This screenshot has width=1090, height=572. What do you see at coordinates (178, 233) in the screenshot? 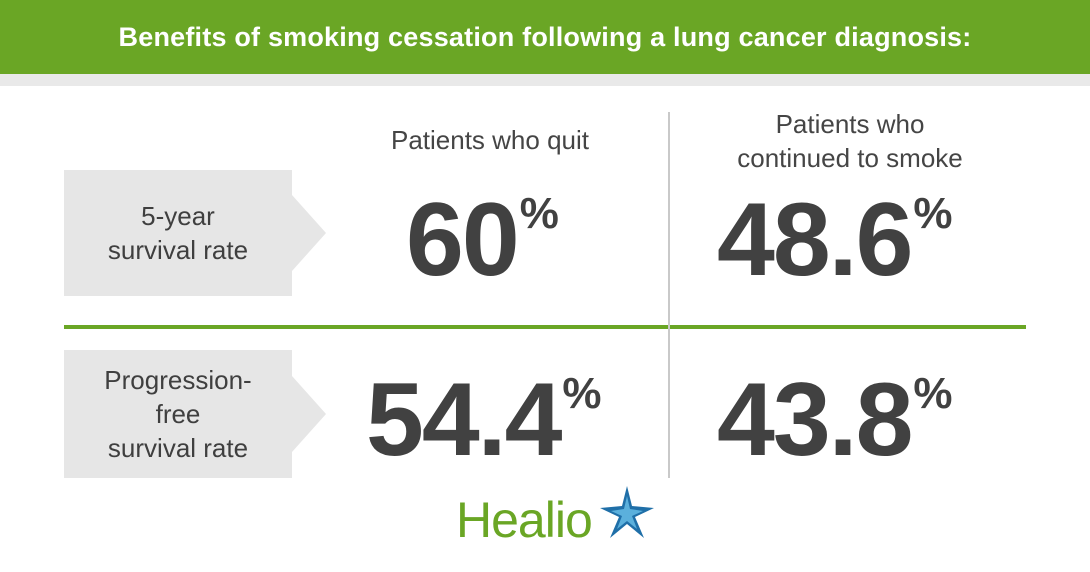
I see `row-label-text: 5-year survival rate` at bounding box center [178, 233].